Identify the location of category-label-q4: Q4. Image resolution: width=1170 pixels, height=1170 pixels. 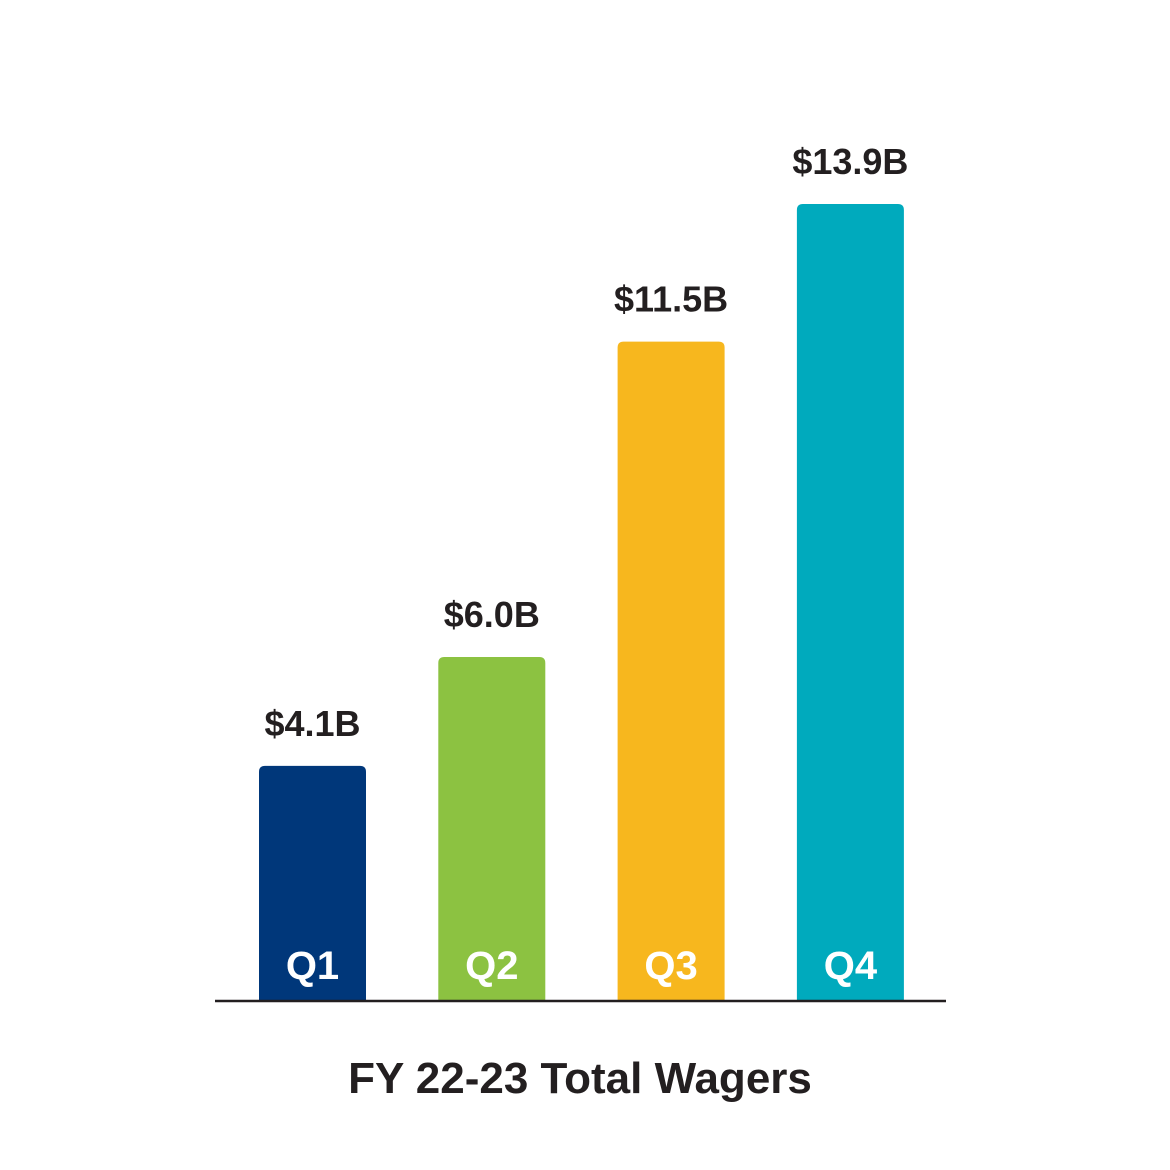
(851, 966).